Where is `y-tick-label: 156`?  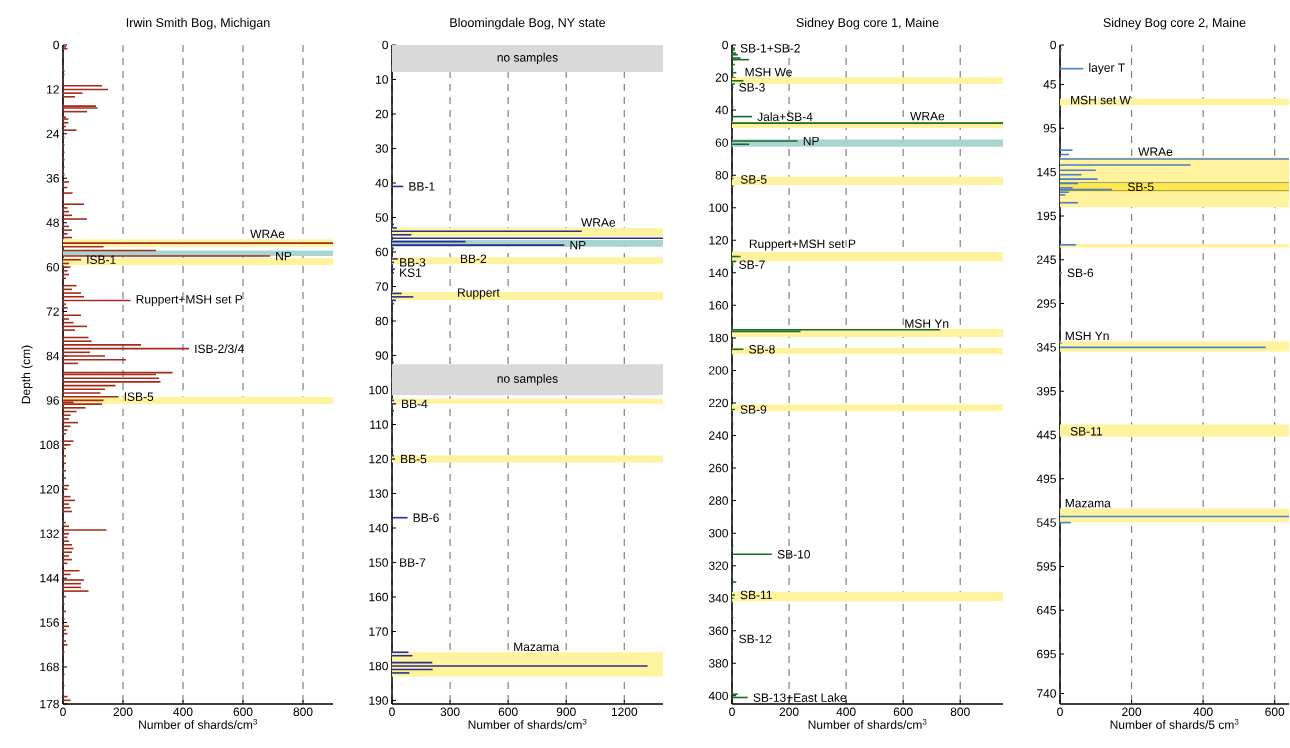
y-tick-label: 156 is located at coordinates (49, 622).